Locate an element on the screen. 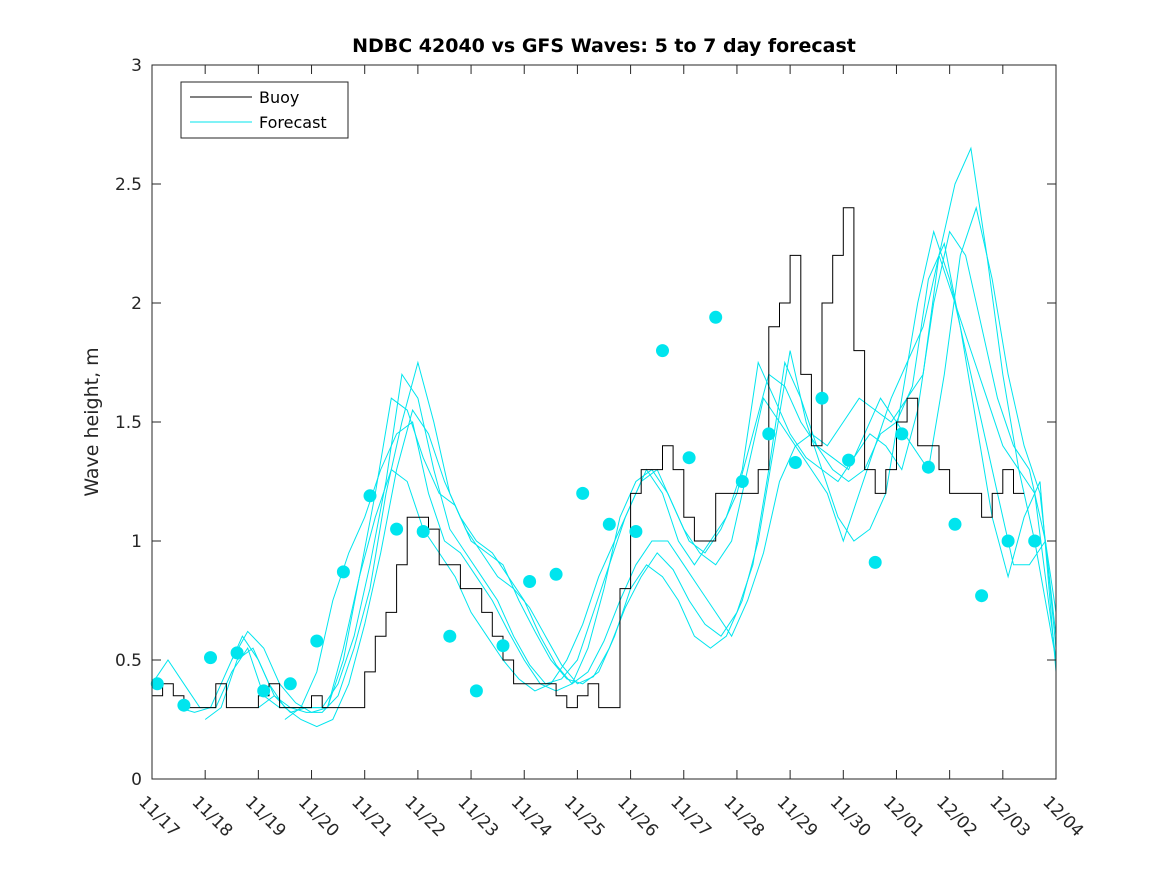  y-tick-label: 0 is located at coordinates (136, 780).